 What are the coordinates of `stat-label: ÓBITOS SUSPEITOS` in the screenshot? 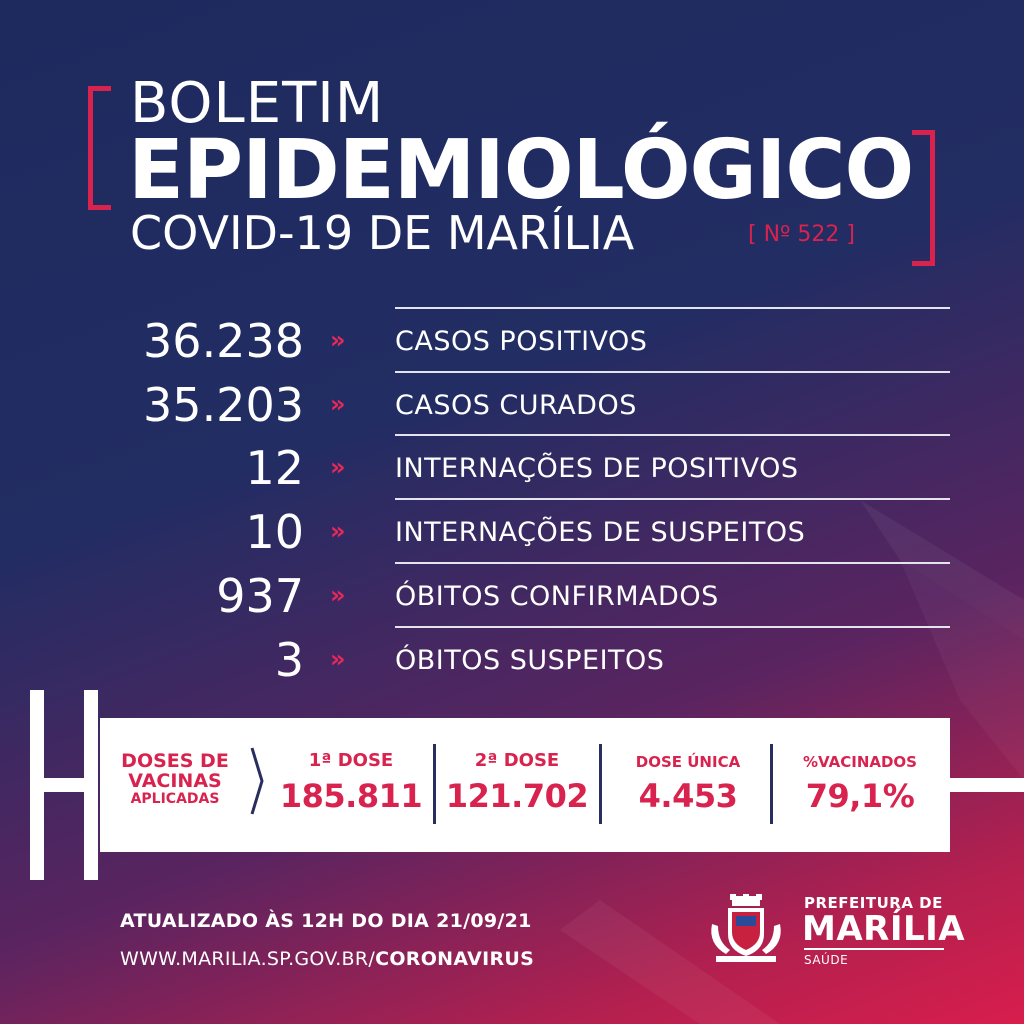 It's located at (530, 660).